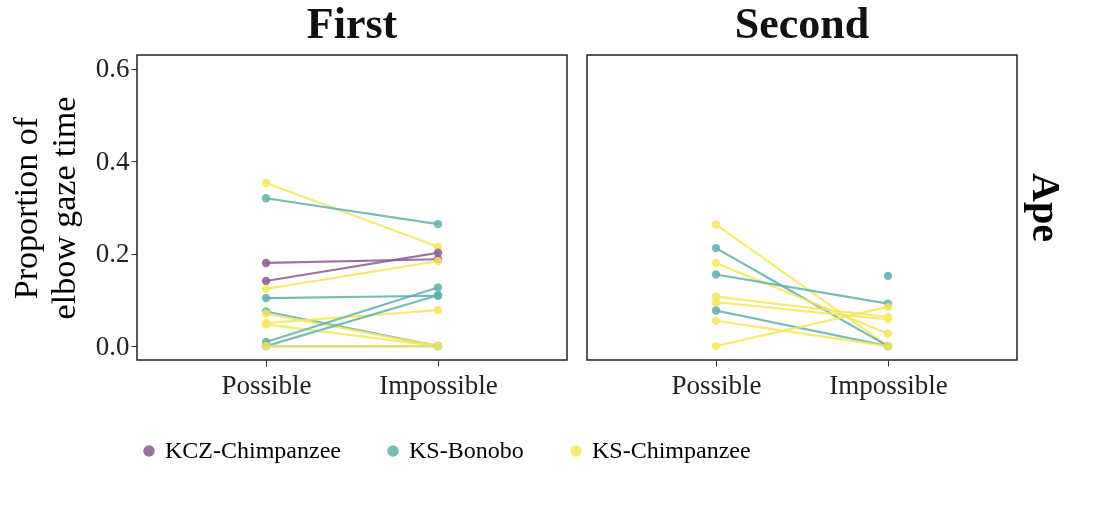  Describe the element at coordinates (352, 24) in the screenshot. I see `chart-title: First` at that location.